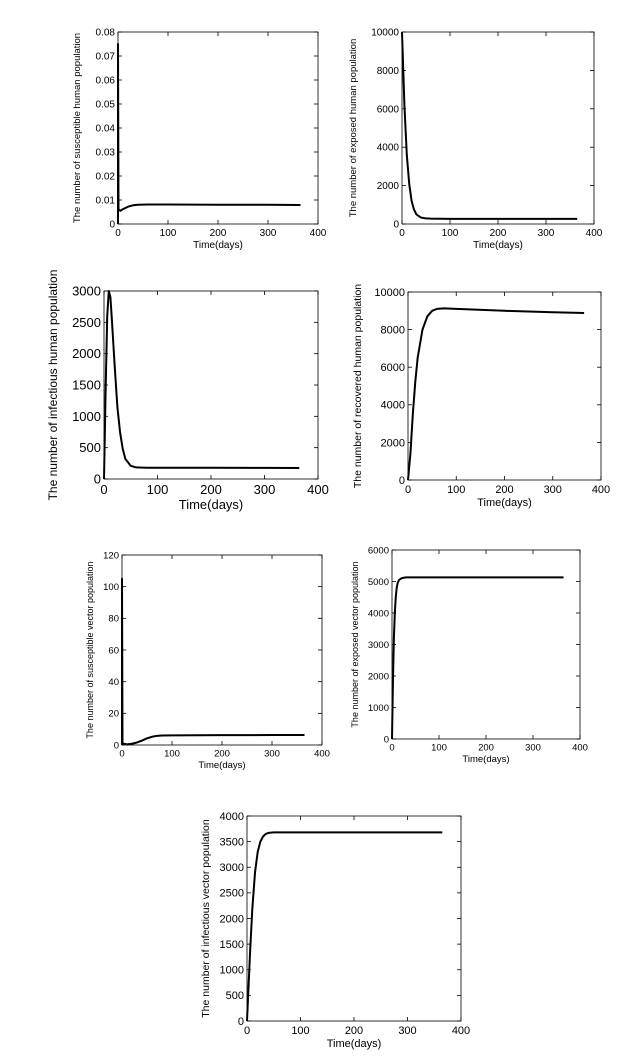 The height and width of the screenshot is (1059, 636). Describe the element at coordinates (106, 153) in the screenshot. I see `y-tick-label: 0.03` at that location.